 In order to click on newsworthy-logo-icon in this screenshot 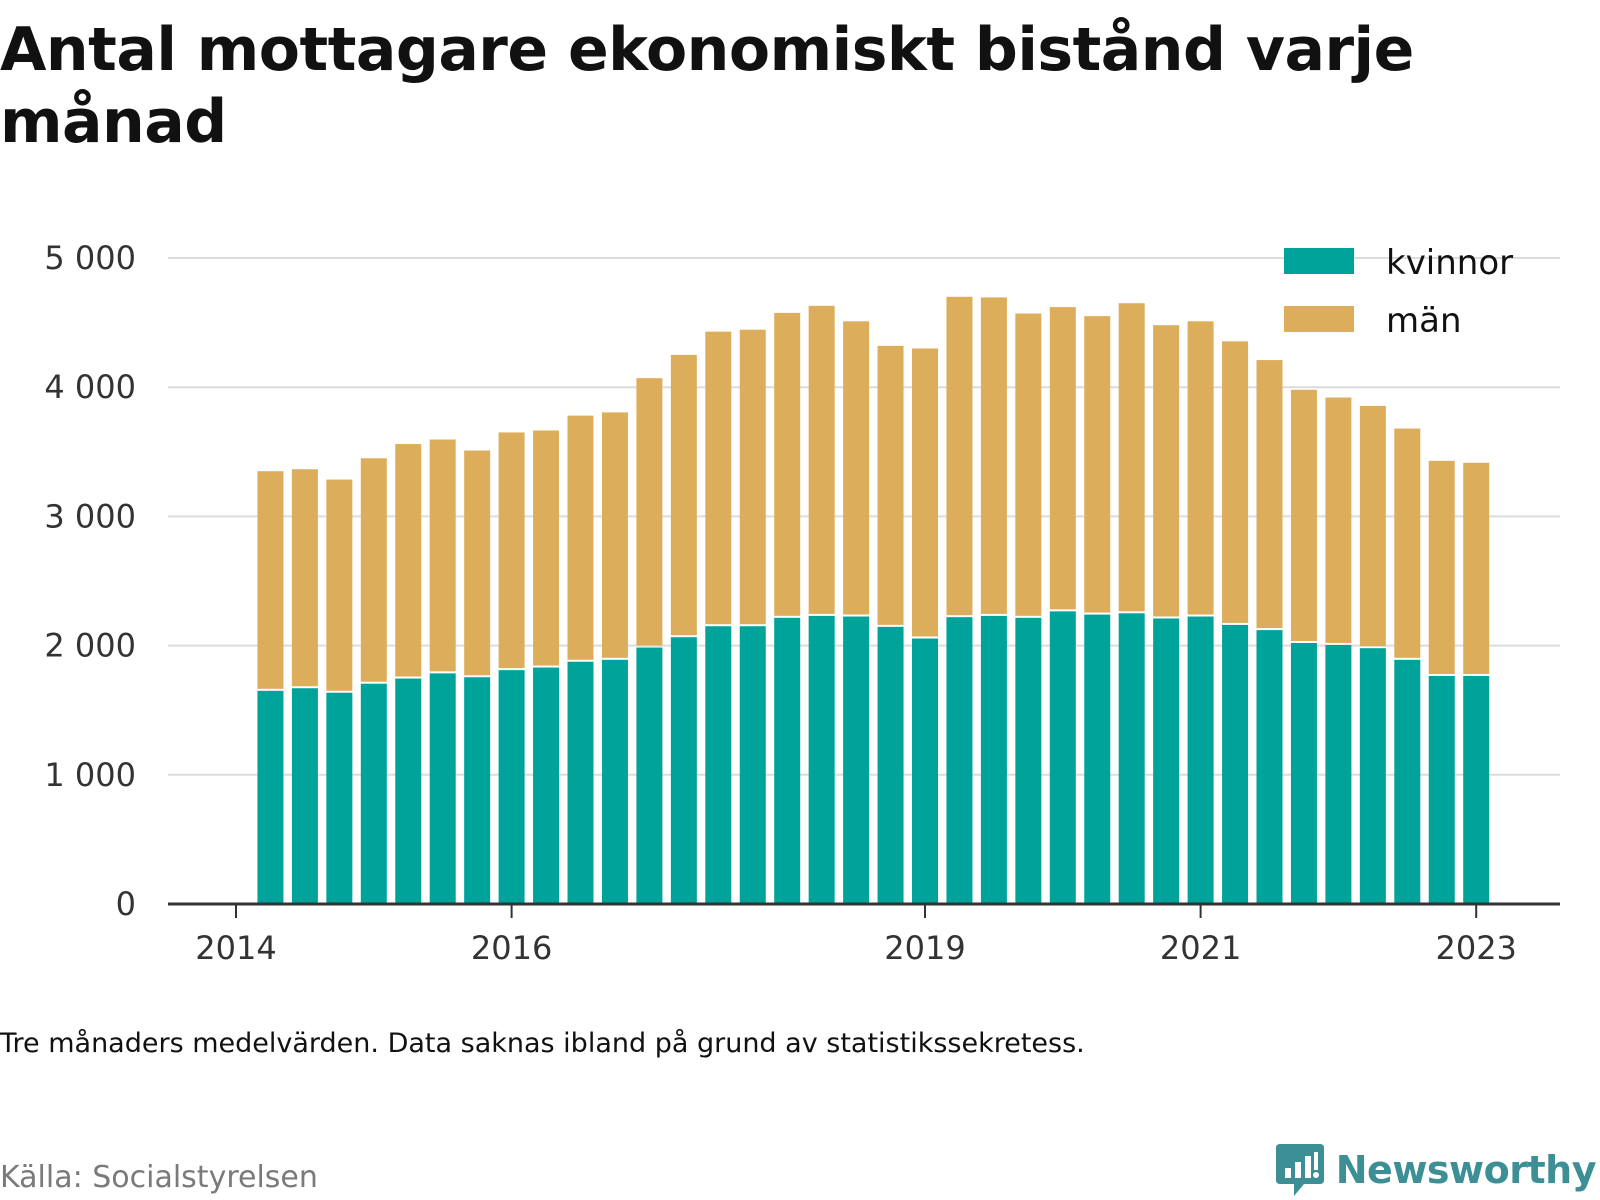, I will do `click(1299, 1170)`.